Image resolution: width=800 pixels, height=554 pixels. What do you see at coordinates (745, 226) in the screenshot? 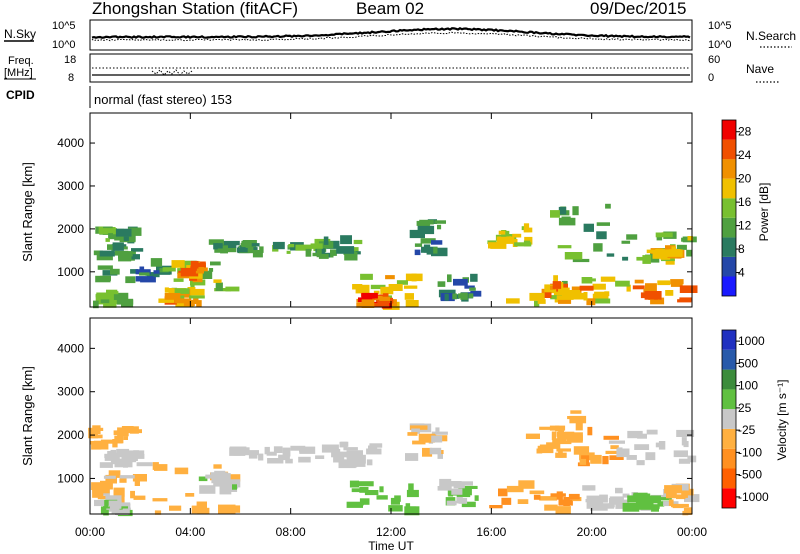
I see `colorbar-tick-label: 12` at bounding box center [745, 226].